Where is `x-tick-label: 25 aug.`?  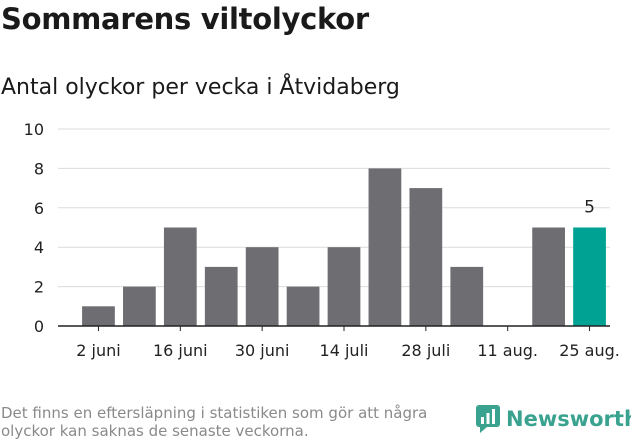
x-tick-label: 25 aug. is located at coordinates (589, 350).